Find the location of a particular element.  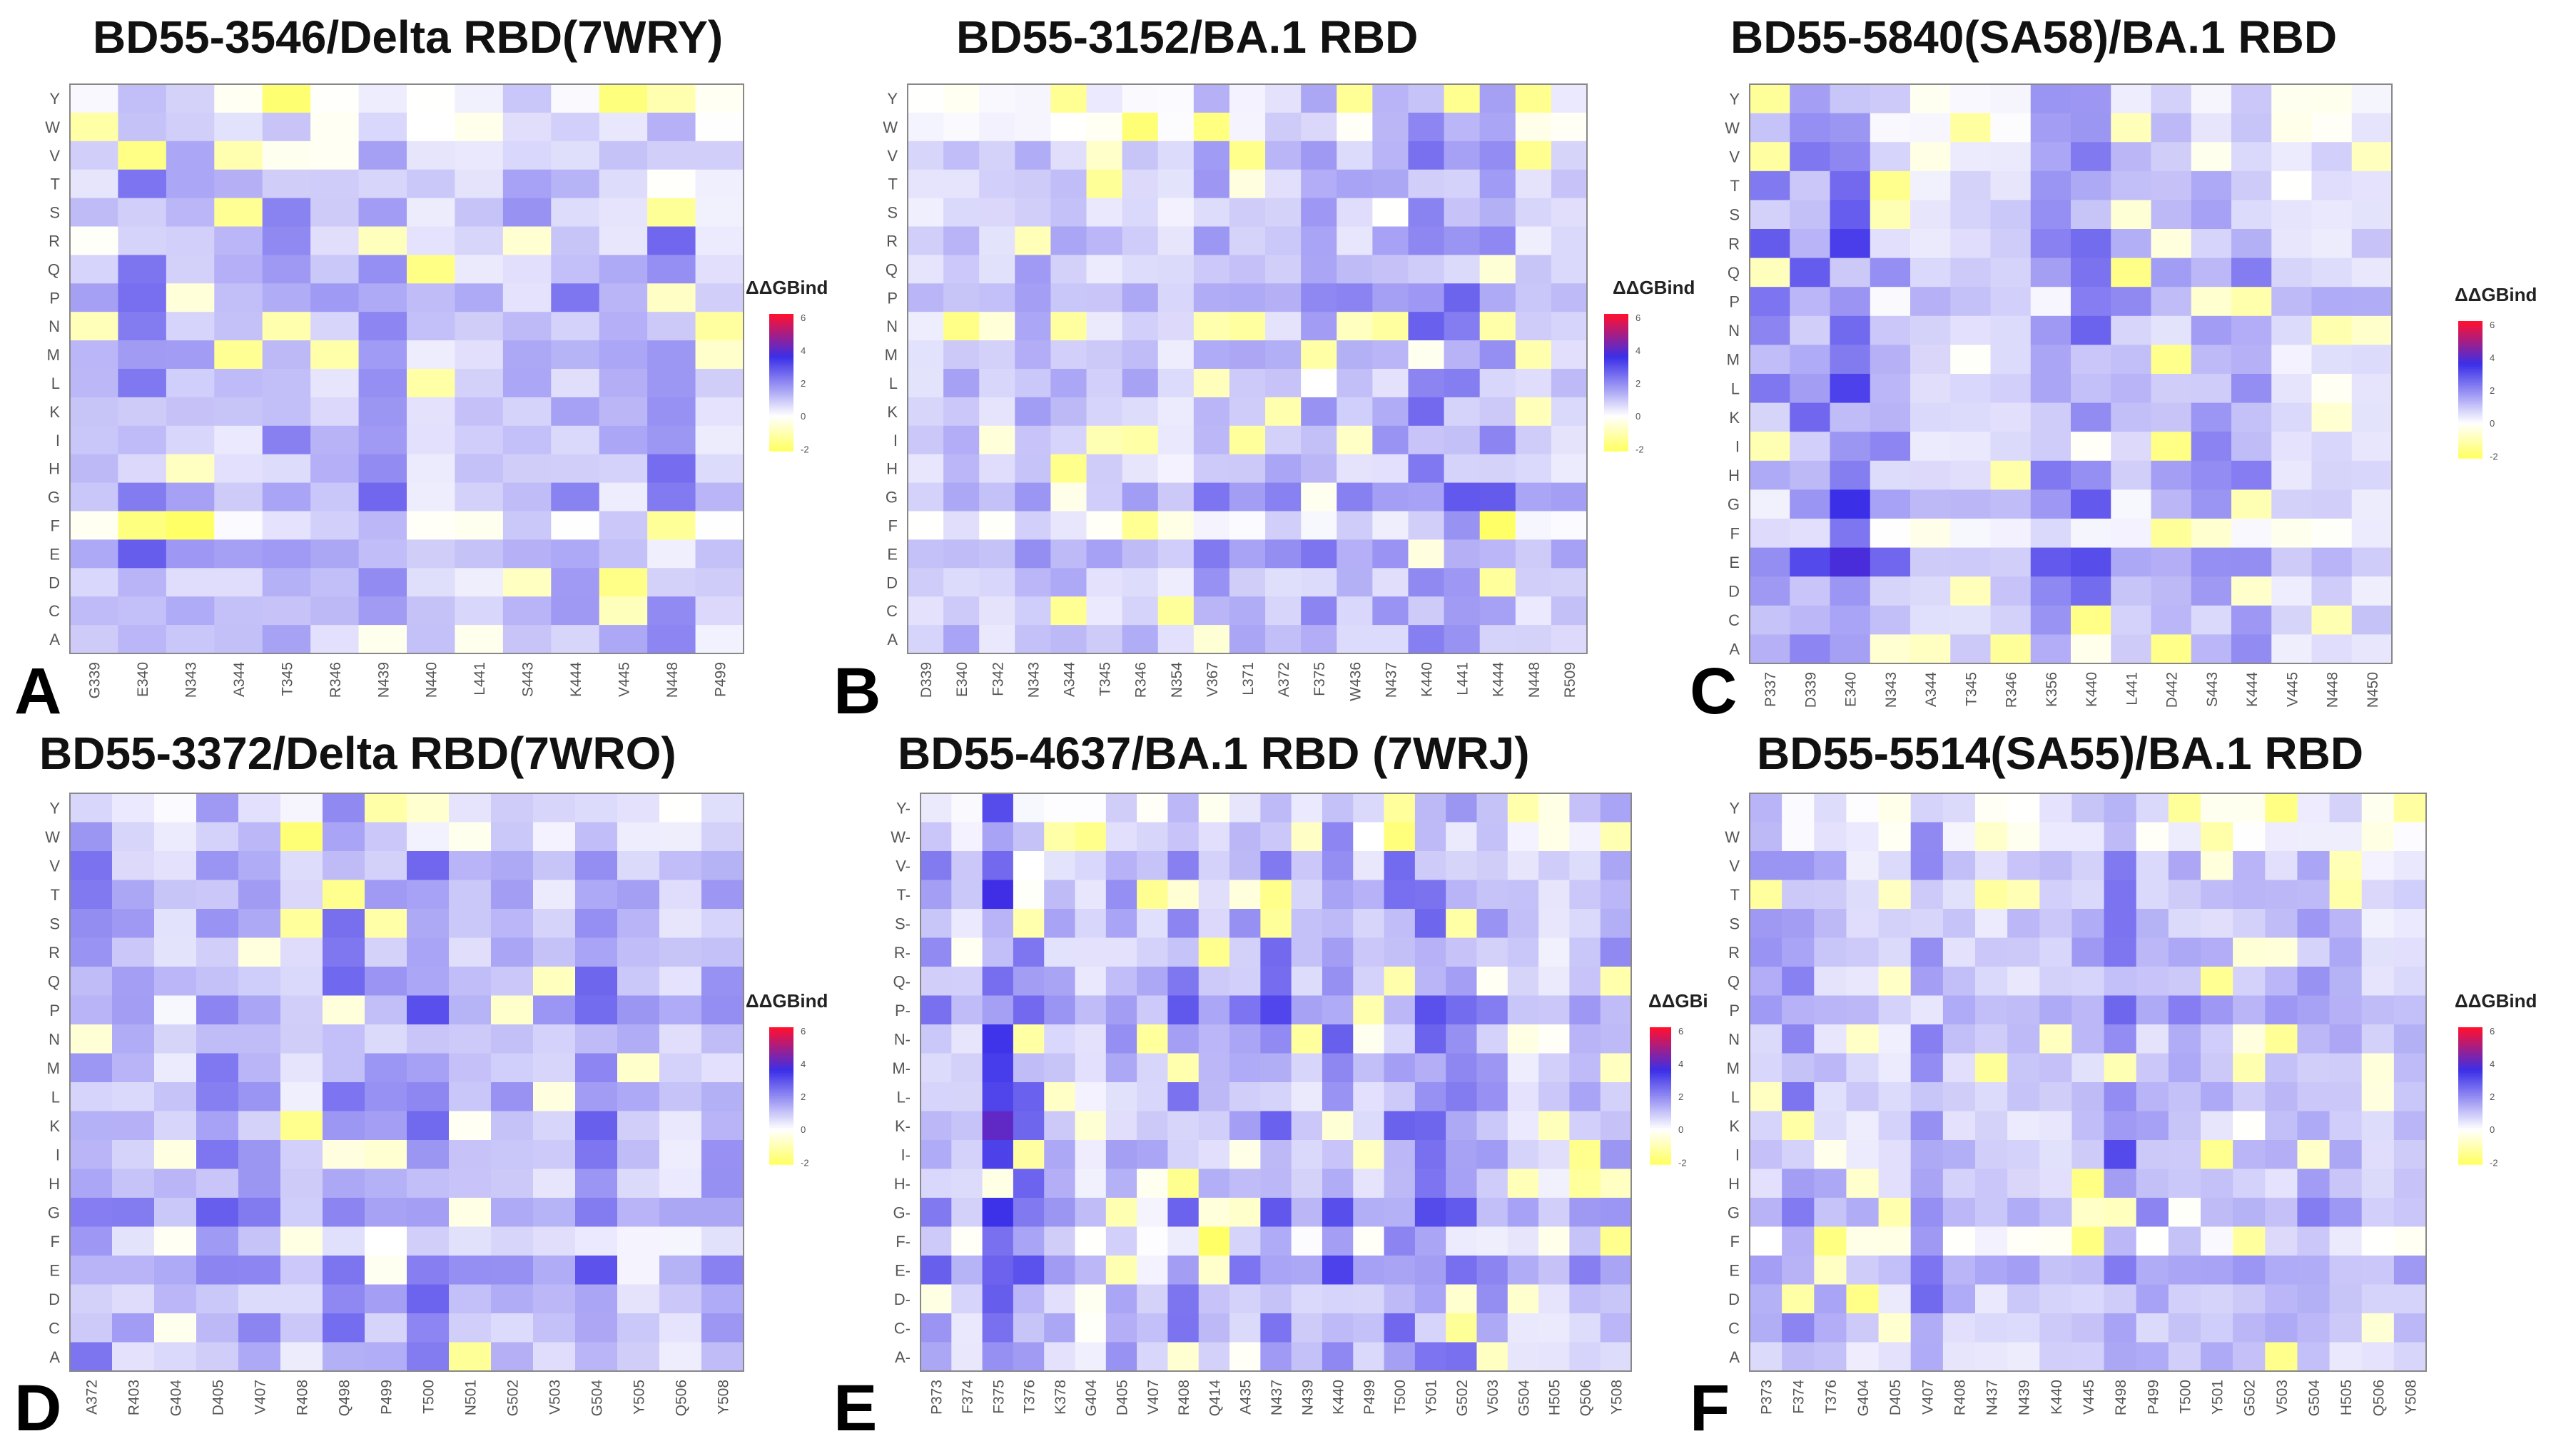

colorbar-tick-label: 2 is located at coordinates (2492, 390).